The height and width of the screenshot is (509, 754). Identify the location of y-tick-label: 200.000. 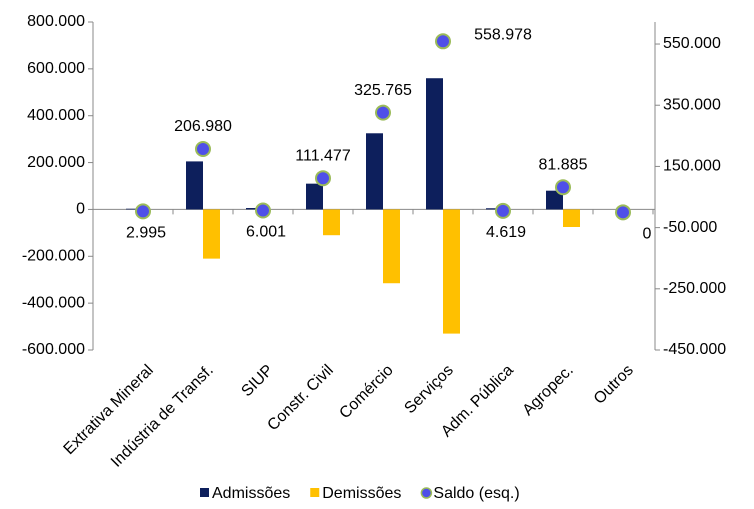
(56, 162).